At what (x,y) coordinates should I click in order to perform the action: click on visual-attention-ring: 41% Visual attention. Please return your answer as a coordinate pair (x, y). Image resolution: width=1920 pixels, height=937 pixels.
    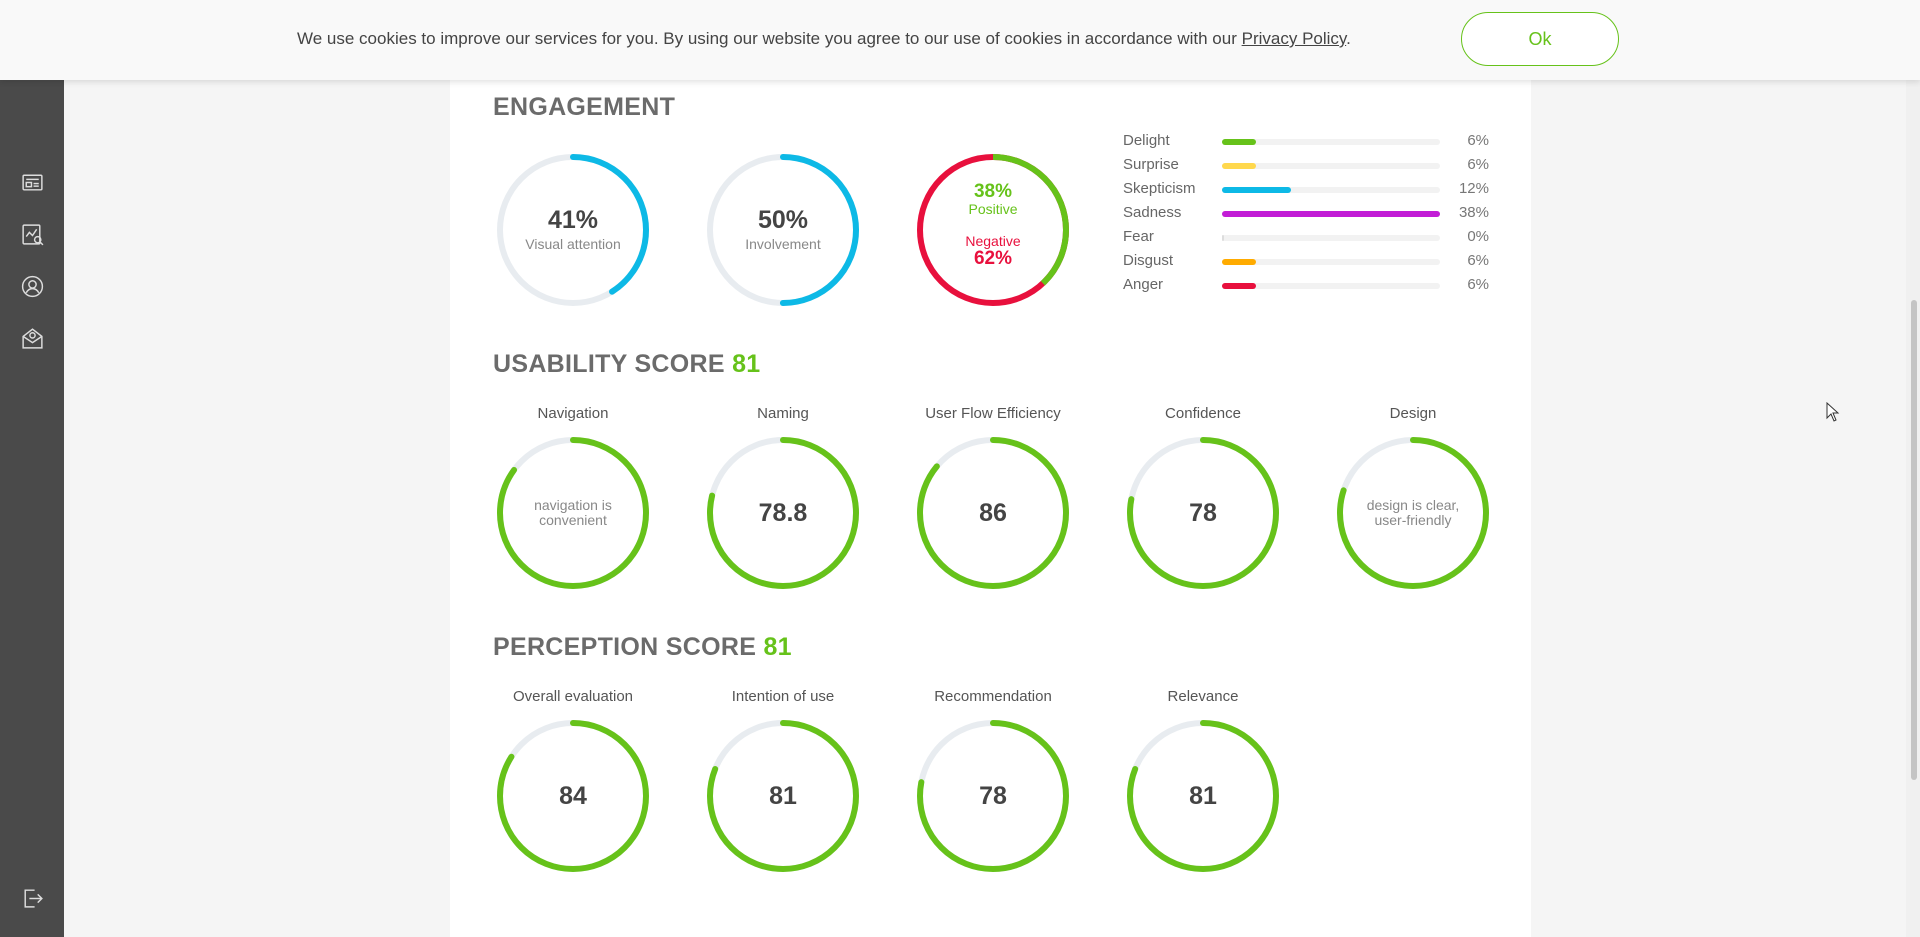
    Looking at the image, I should click on (573, 230).